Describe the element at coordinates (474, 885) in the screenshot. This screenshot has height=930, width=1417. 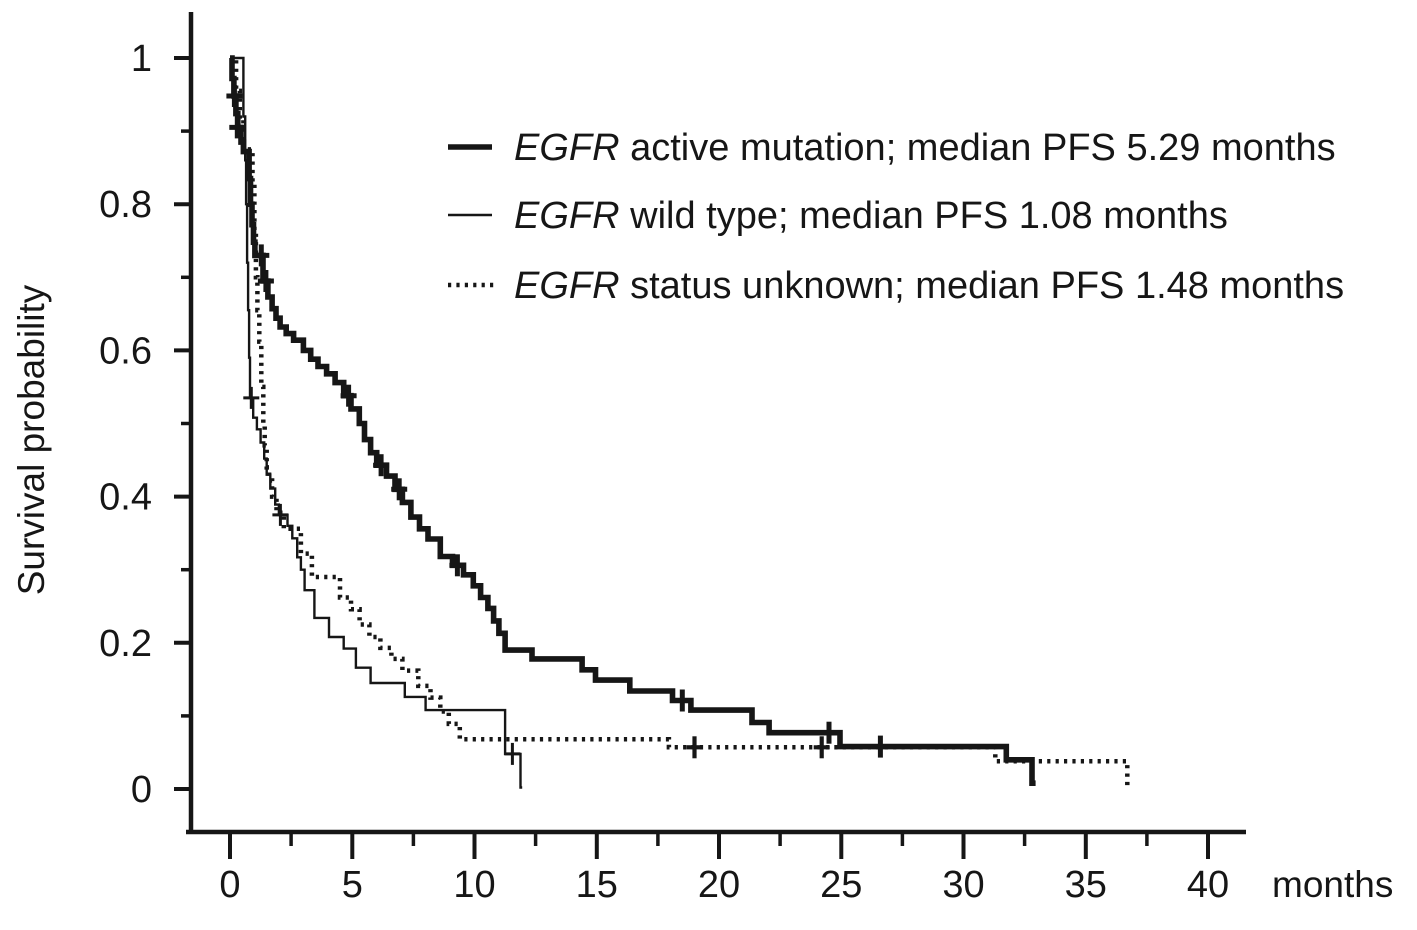
I see `x-tick-label: 10` at that location.